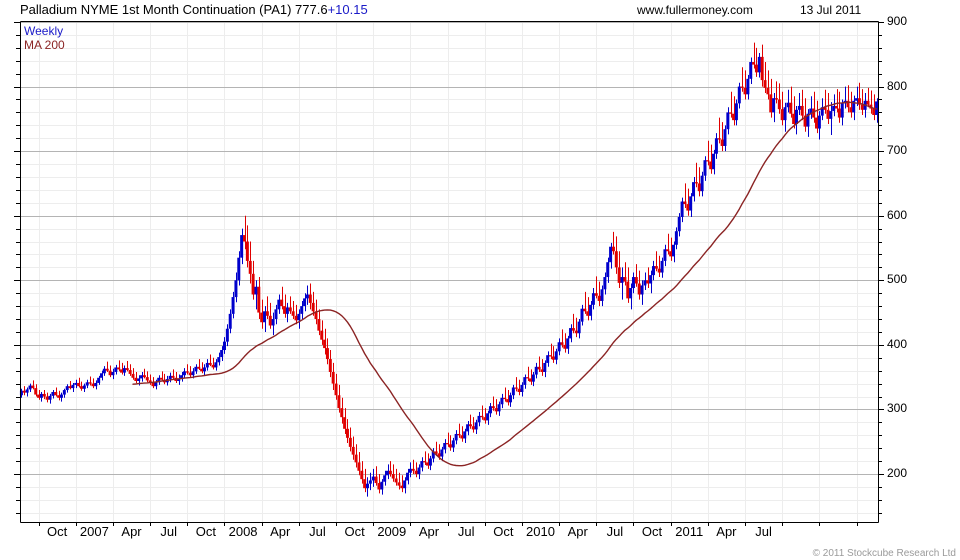 Image resolution: width=960 pixels, height=560 pixels. I want to click on y-axis-tick-label: 700, so click(897, 150).